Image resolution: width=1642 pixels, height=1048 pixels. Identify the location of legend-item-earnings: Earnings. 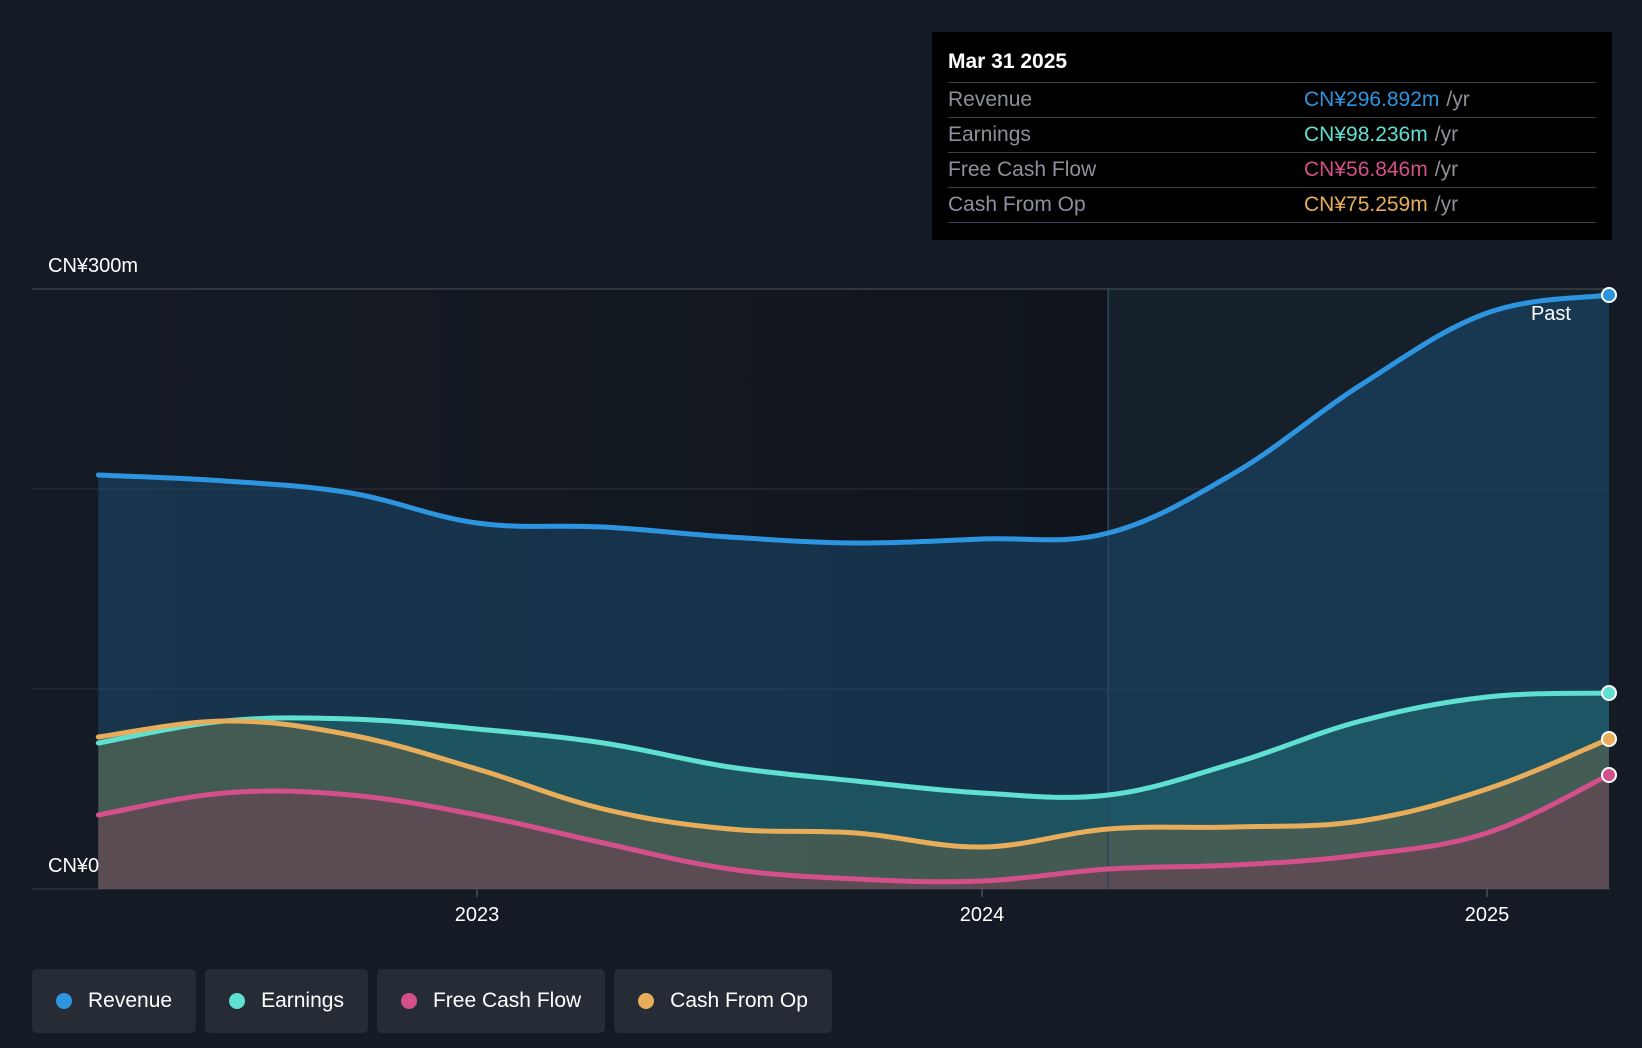
(286, 1001).